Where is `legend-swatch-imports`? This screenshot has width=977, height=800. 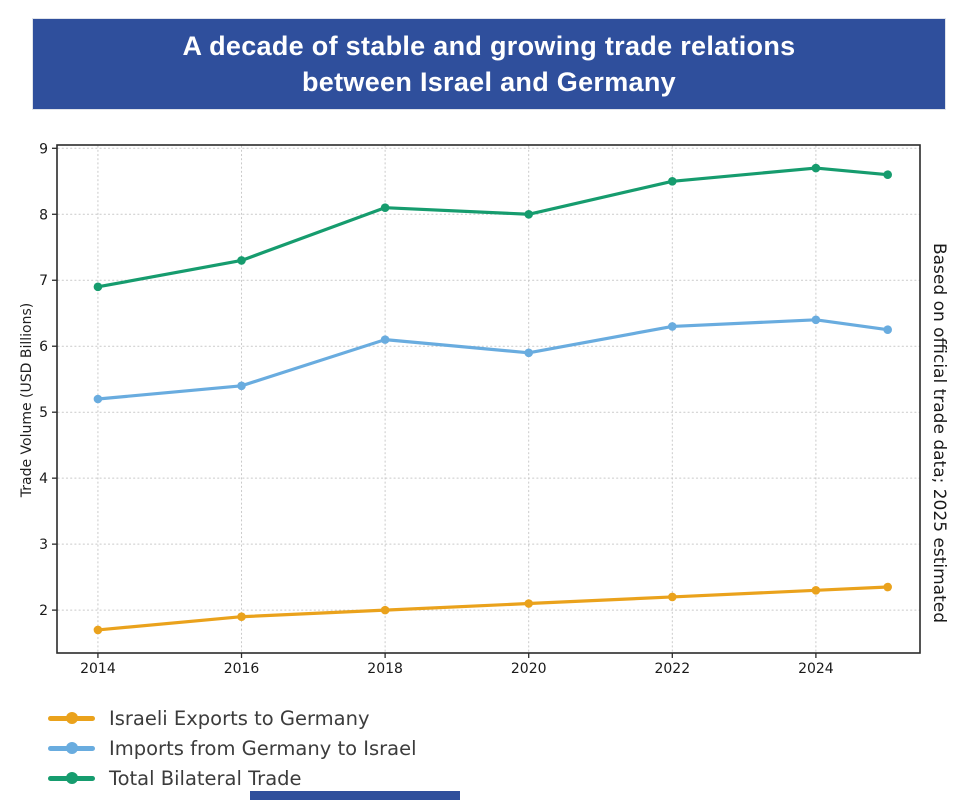
legend-swatch-imports is located at coordinates (71, 748).